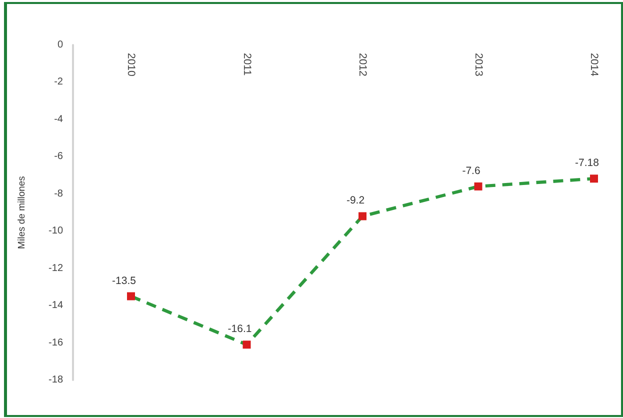 The height and width of the screenshot is (418, 623). Describe the element at coordinates (124, 280) in the screenshot. I see `data-label: -13.5` at that location.